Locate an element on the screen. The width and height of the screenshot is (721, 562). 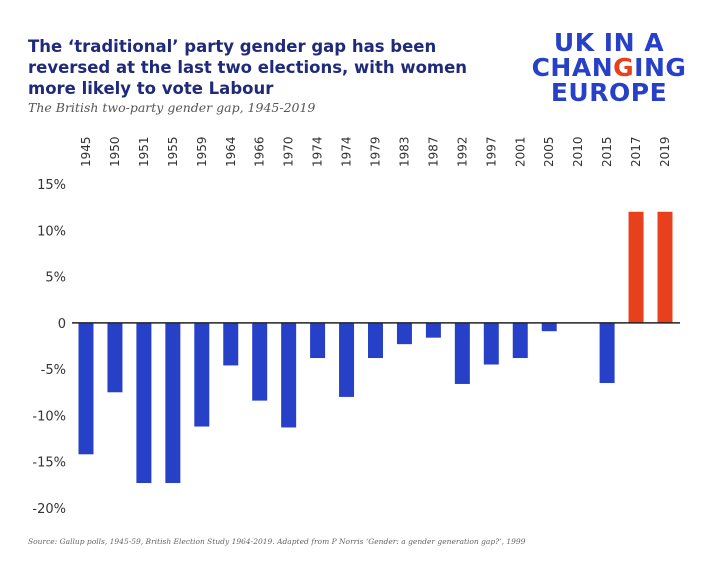
x-tick-label: 1951 is located at coordinates (144, 151).